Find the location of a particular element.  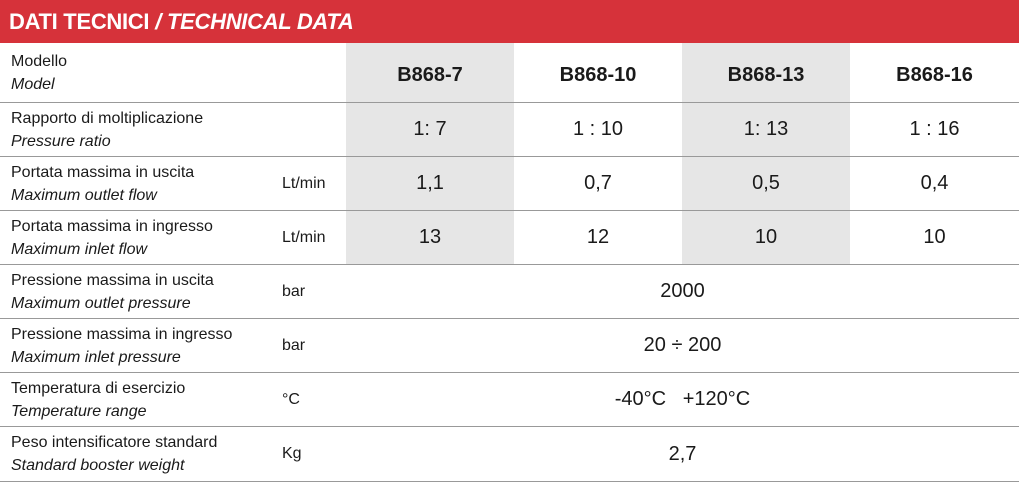

unit-cell: °C is located at coordinates (308, 399).